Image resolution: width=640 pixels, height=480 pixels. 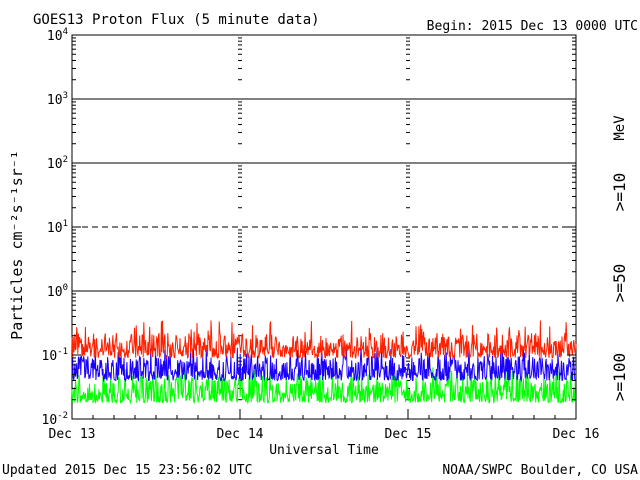 I want to click on y-axis-tick-labels: 10⁻² 10⁻¹ 10⁰ 10¹ 10² 10³ 10⁴, so click(x=55, y=227).